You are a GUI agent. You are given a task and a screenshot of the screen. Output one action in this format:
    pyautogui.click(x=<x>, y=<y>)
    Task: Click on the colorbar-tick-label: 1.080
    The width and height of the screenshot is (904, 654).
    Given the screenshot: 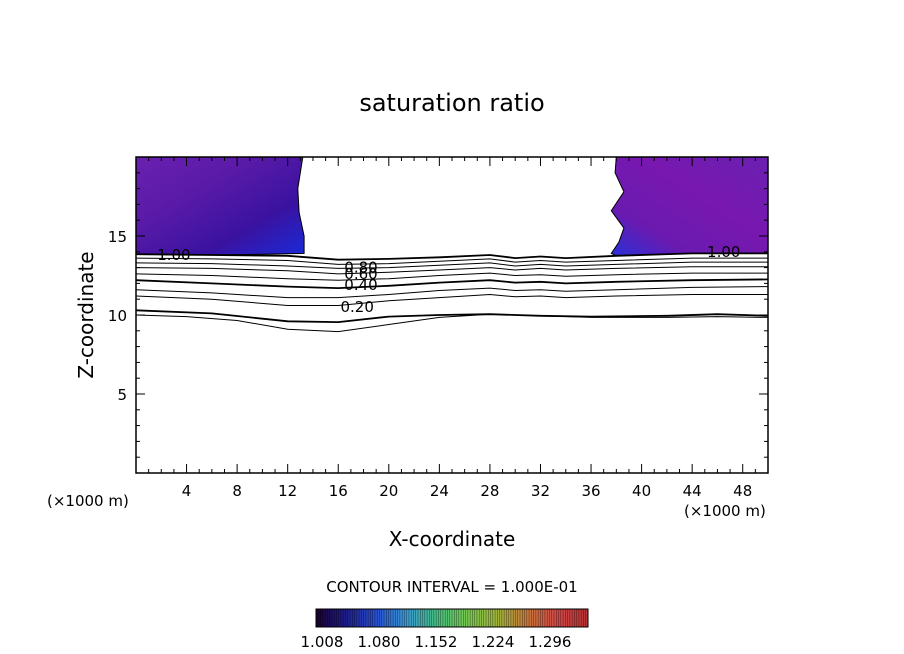 What is the action you would take?
    pyautogui.click(x=379, y=642)
    